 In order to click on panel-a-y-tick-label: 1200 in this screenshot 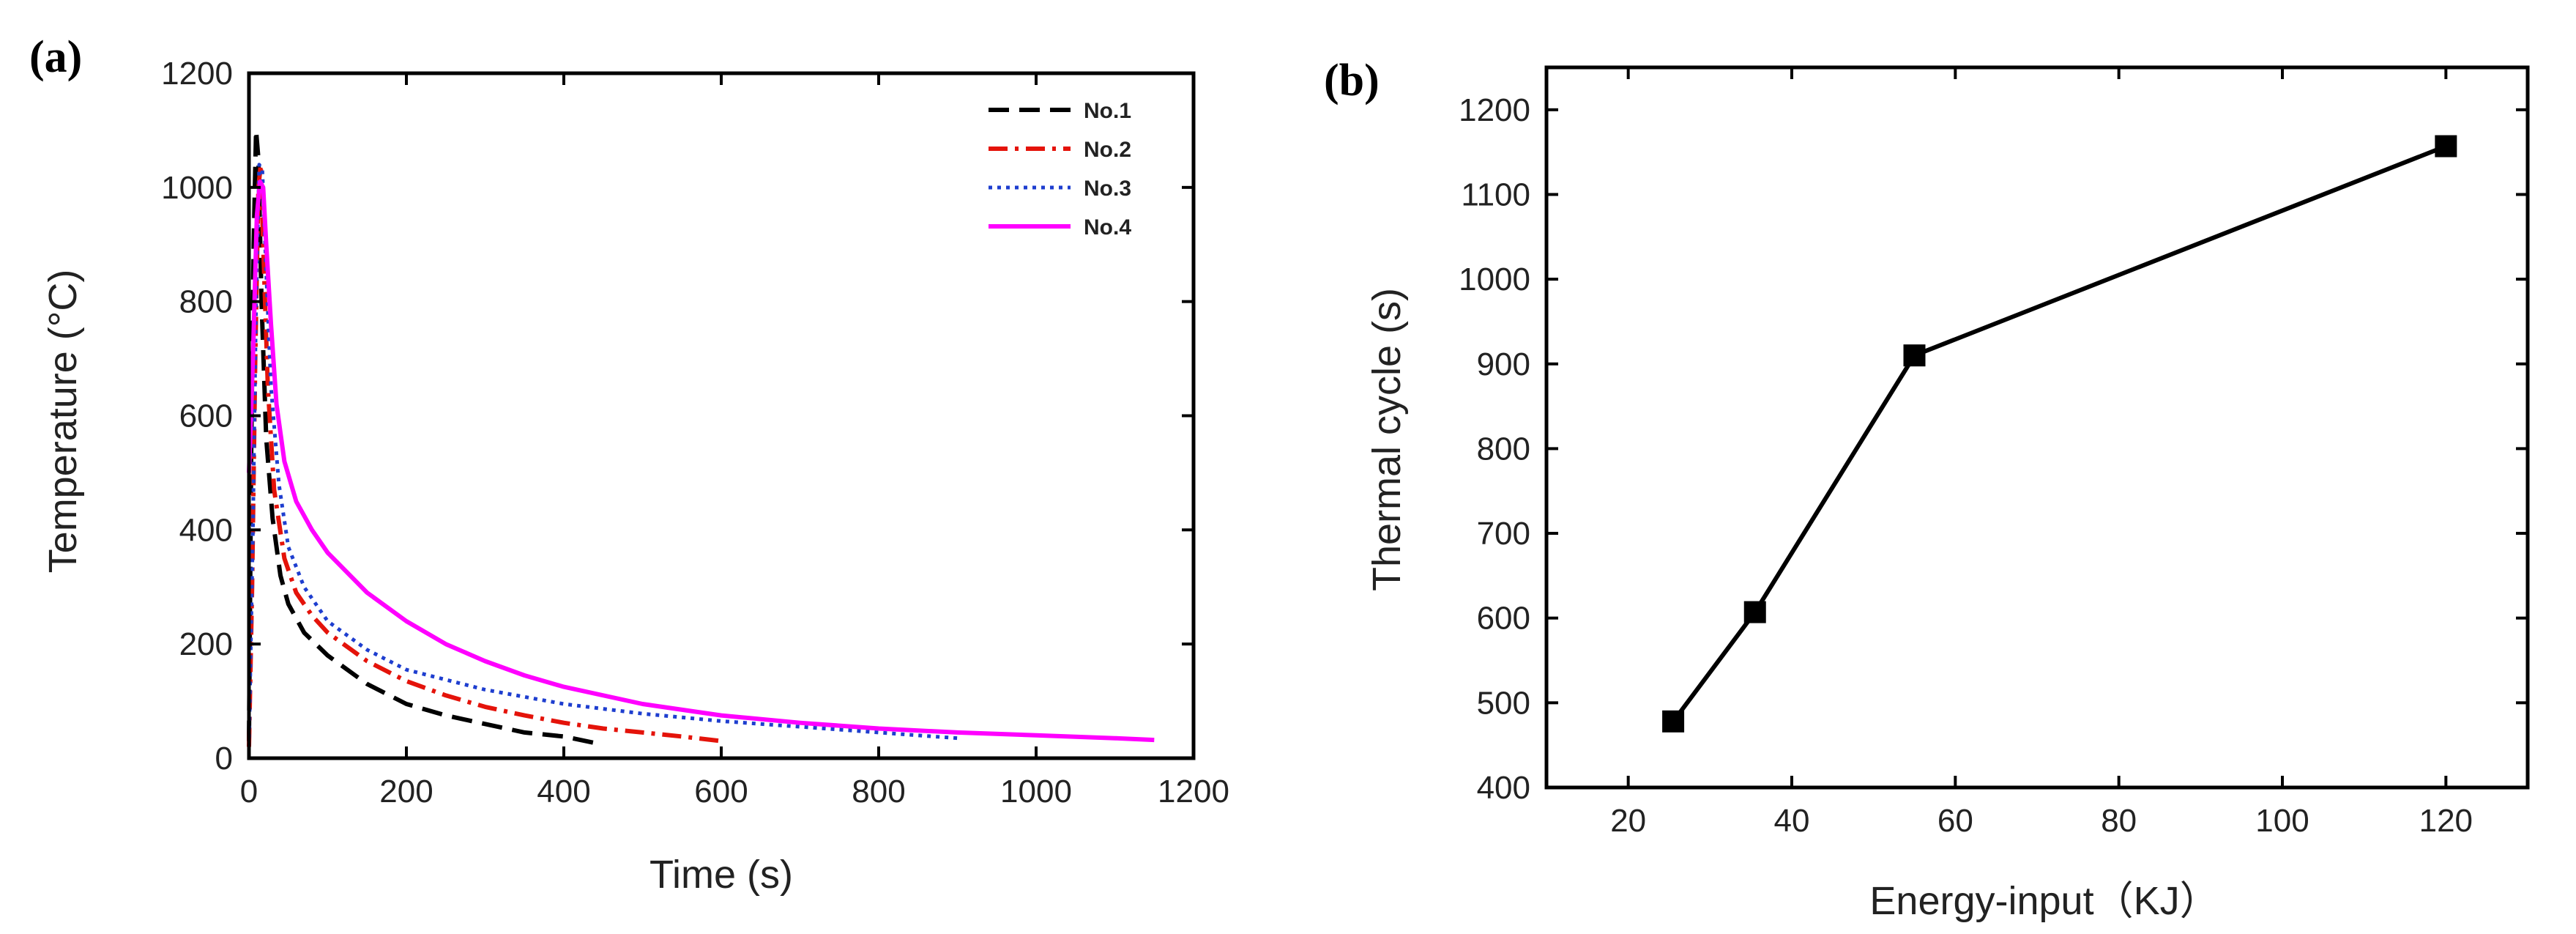, I will do `click(197, 74)`.